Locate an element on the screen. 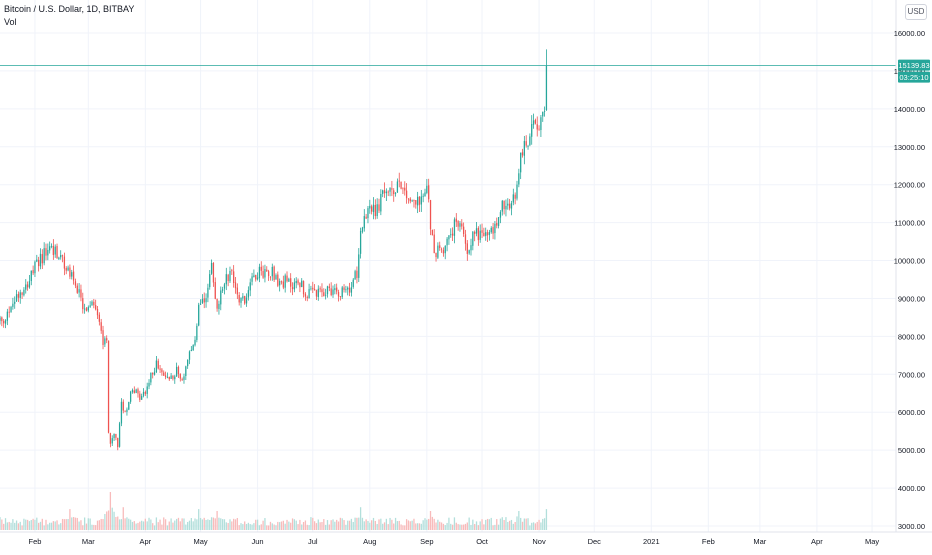  volume-legend-label: Vol is located at coordinates (10, 22).